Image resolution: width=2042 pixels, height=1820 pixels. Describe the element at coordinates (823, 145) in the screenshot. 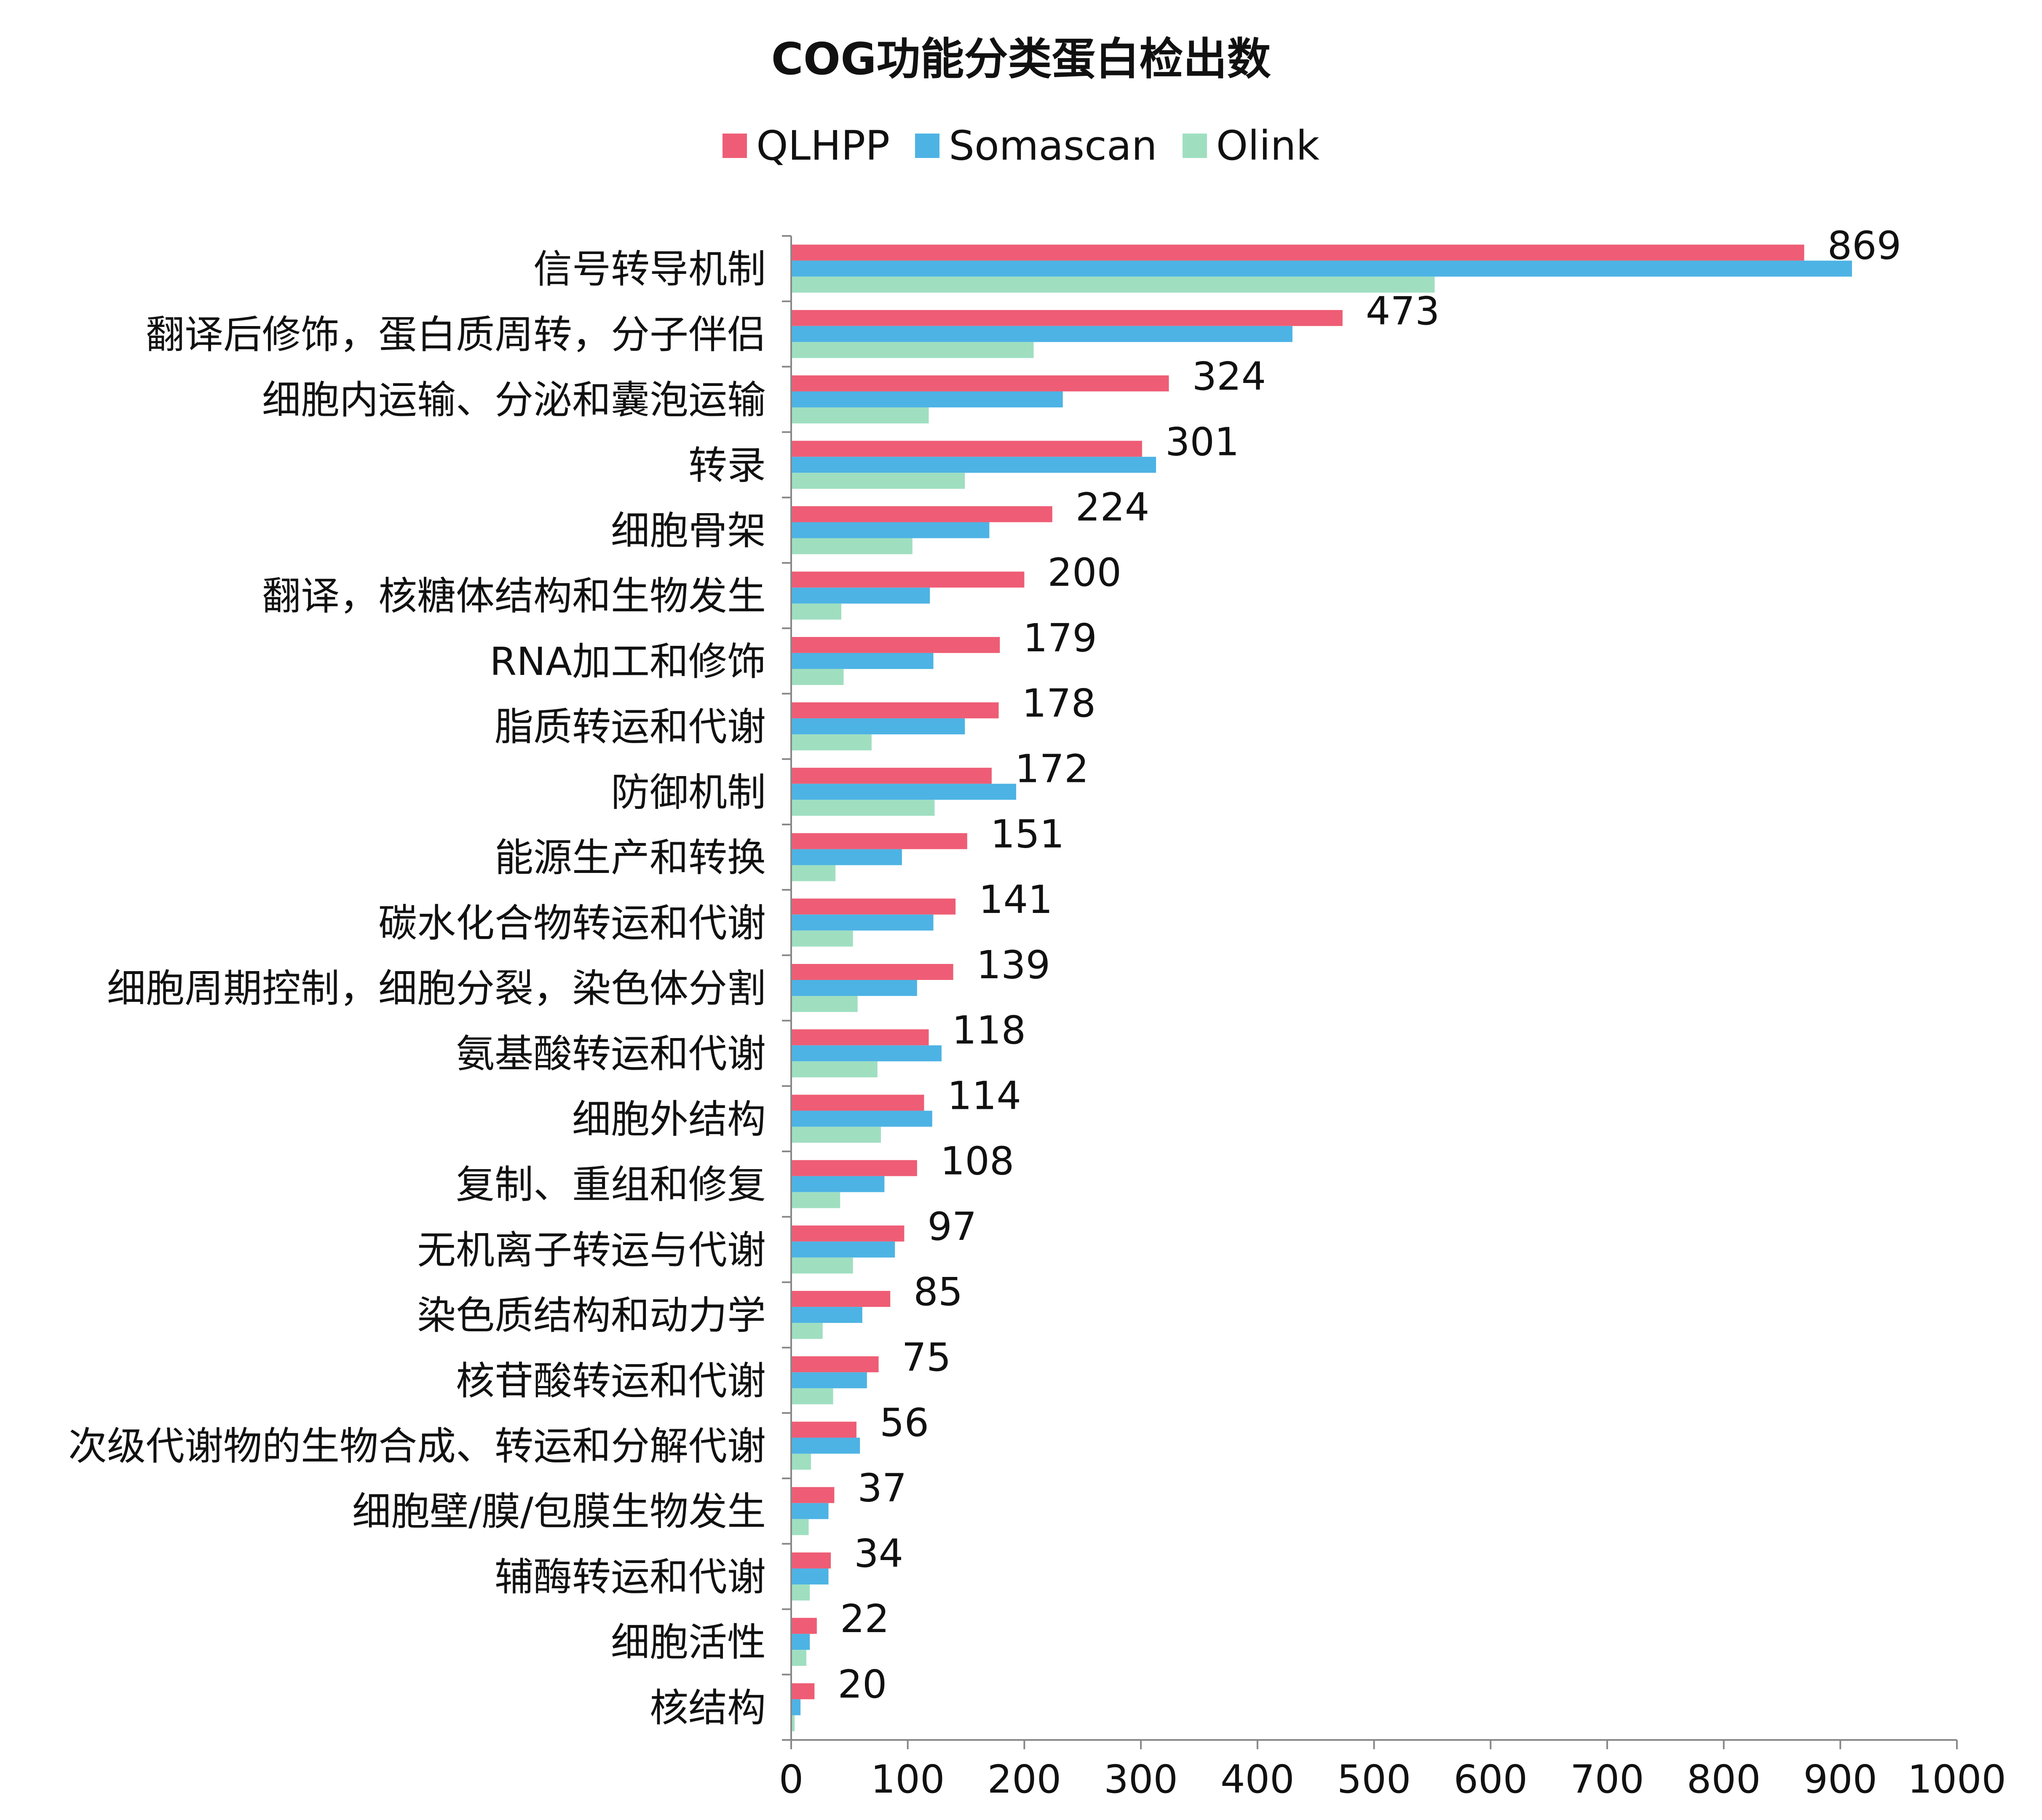

I see `legend-label-qlhpp: QLHPP` at that location.